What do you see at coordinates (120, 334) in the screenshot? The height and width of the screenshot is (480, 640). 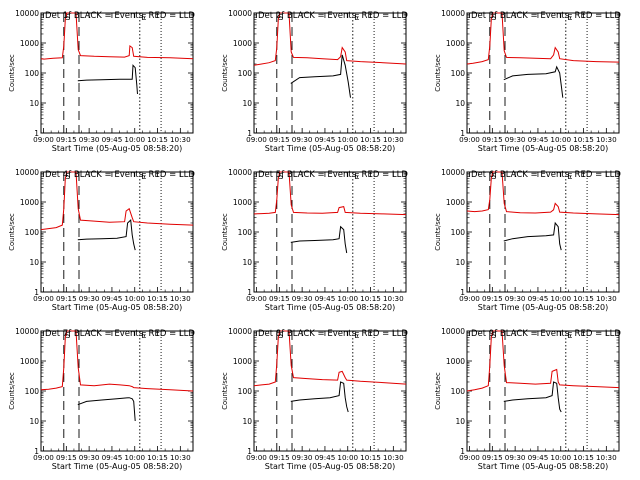 I see `panel-title: Det 7f BLACK = Events, RED = LLD` at bounding box center [120, 334].